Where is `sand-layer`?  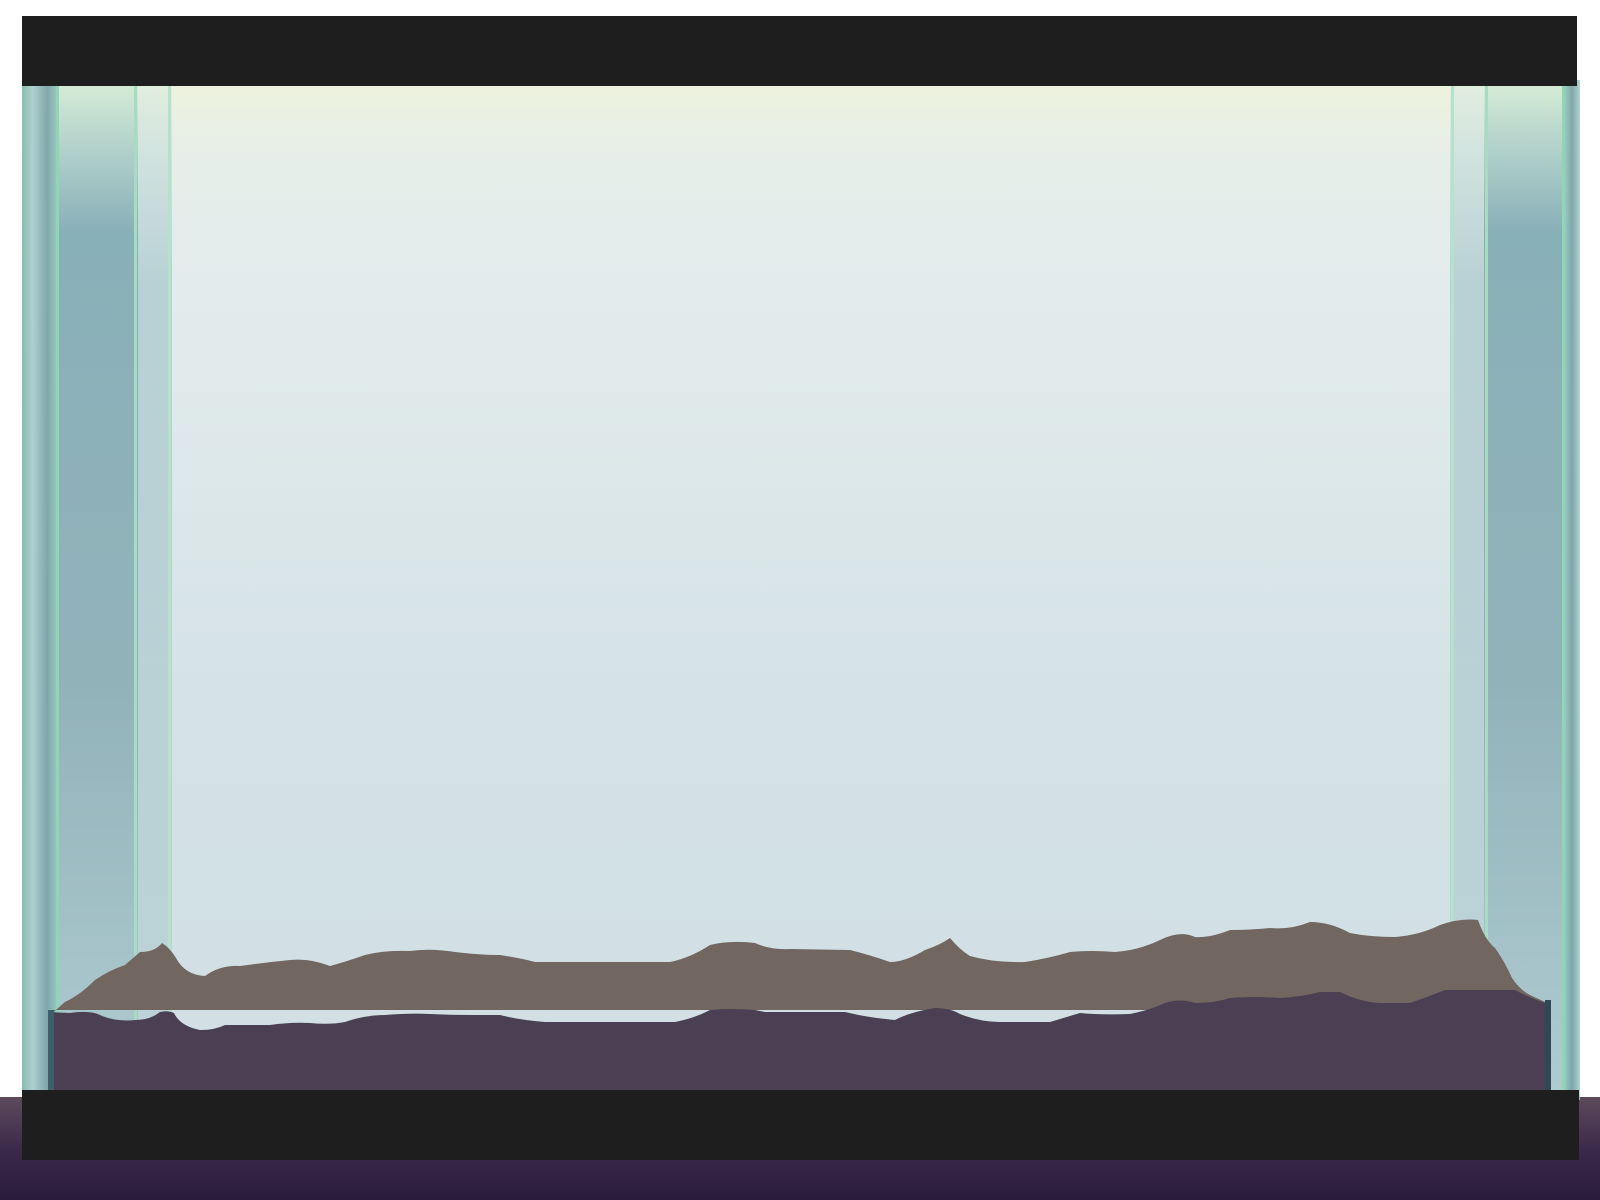 sand-layer is located at coordinates (797, 967).